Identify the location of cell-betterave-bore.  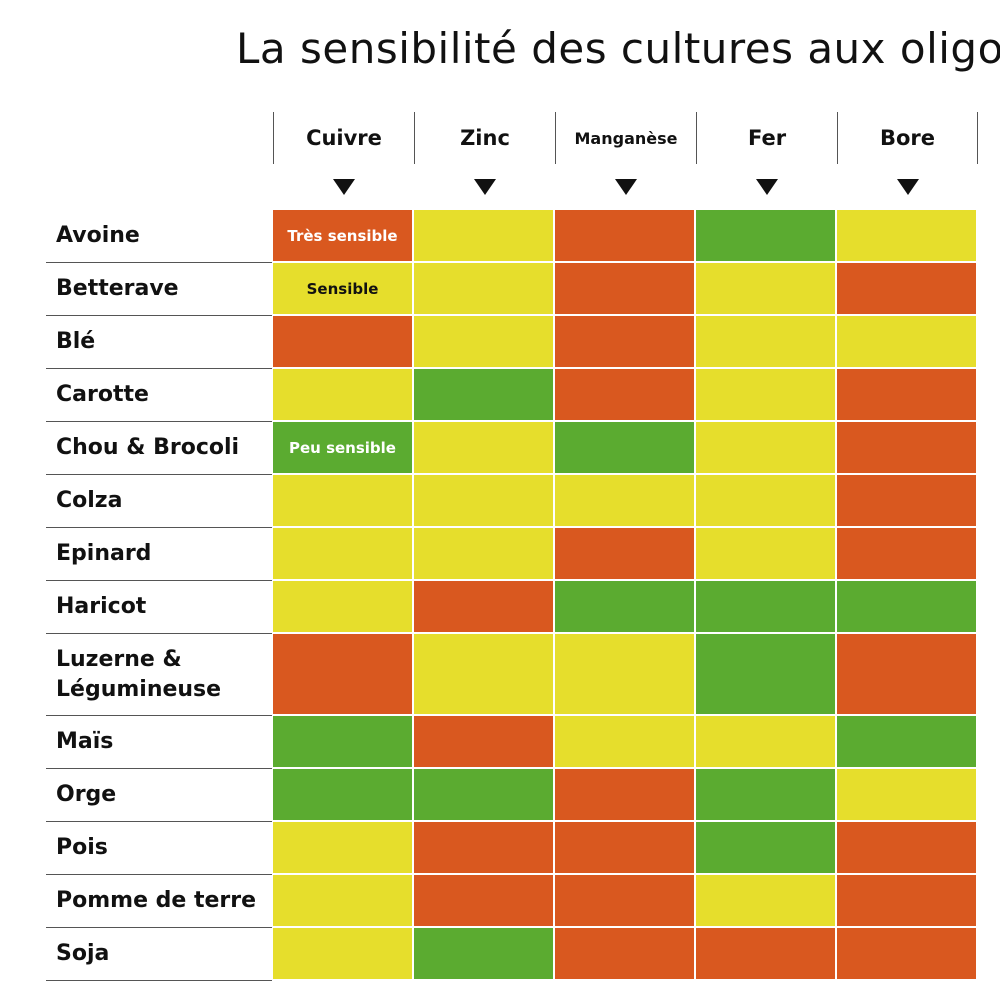
(907, 289).